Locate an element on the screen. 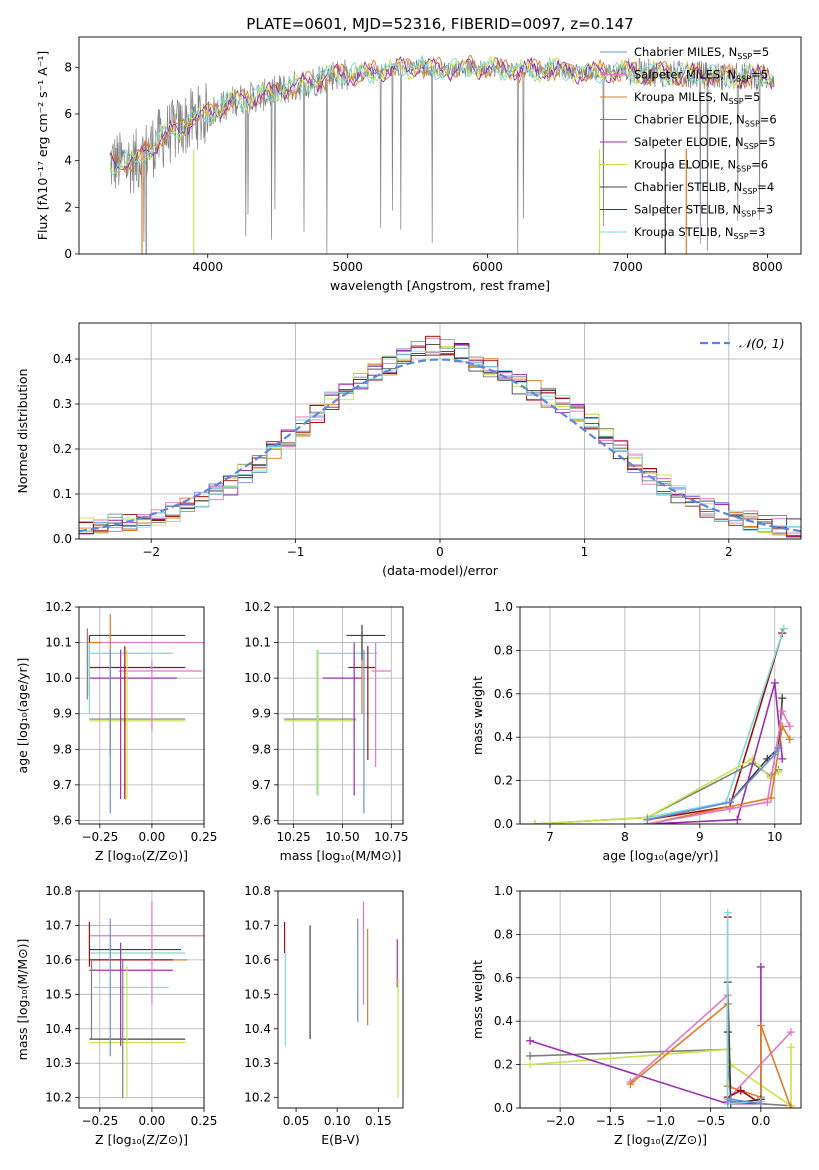  mass-vs-ebv-plot-area is located at coordinates (341, 999).